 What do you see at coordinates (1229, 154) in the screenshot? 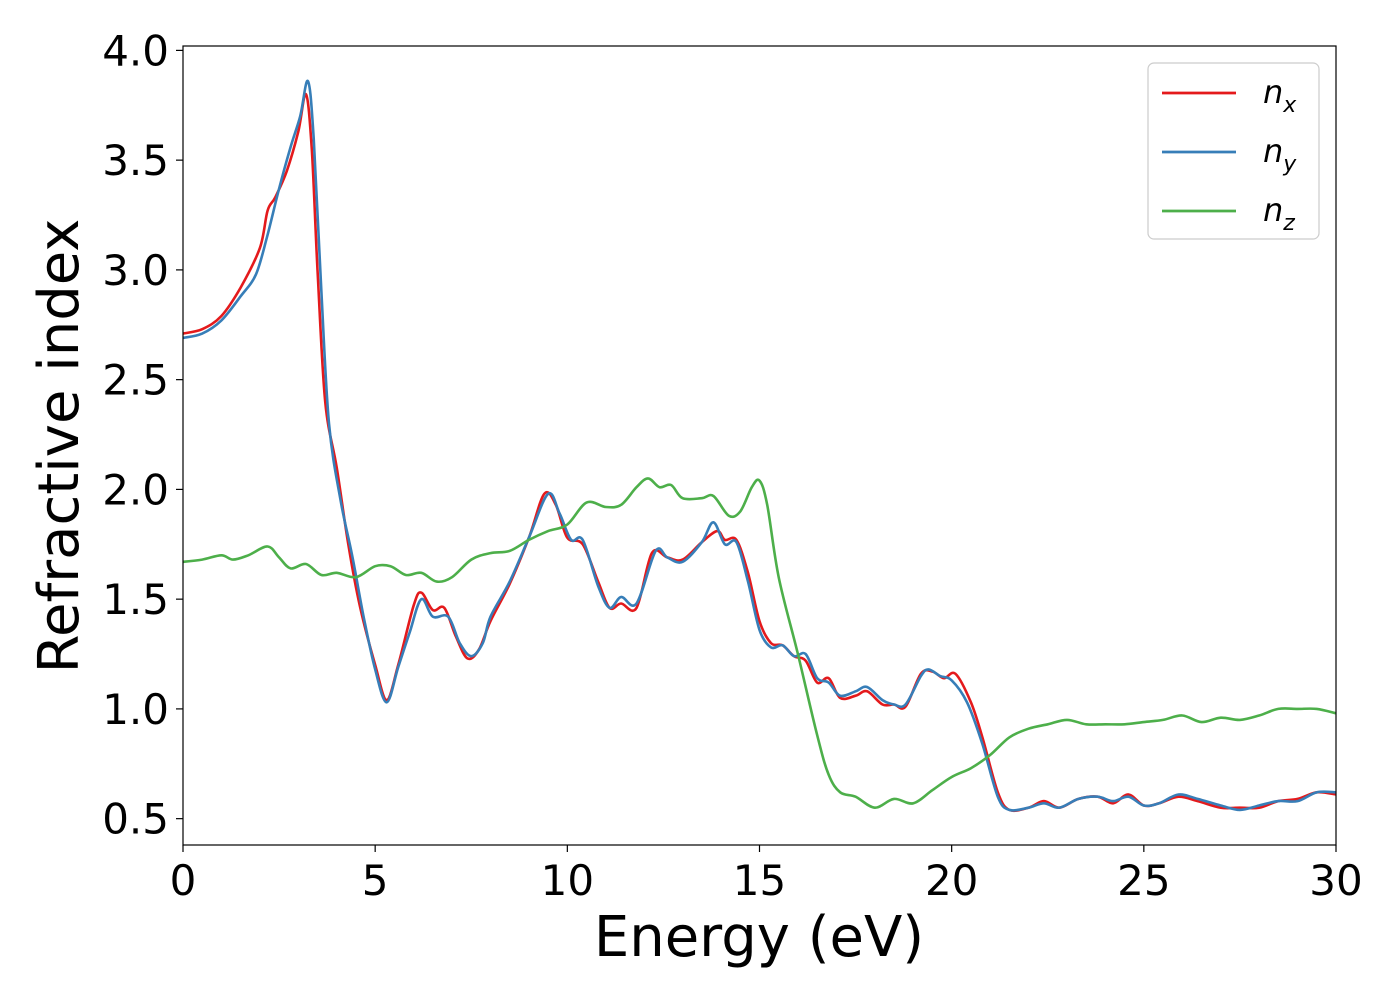
I see `legend-items: nx ny nz` at bounding box center [1229, 154].